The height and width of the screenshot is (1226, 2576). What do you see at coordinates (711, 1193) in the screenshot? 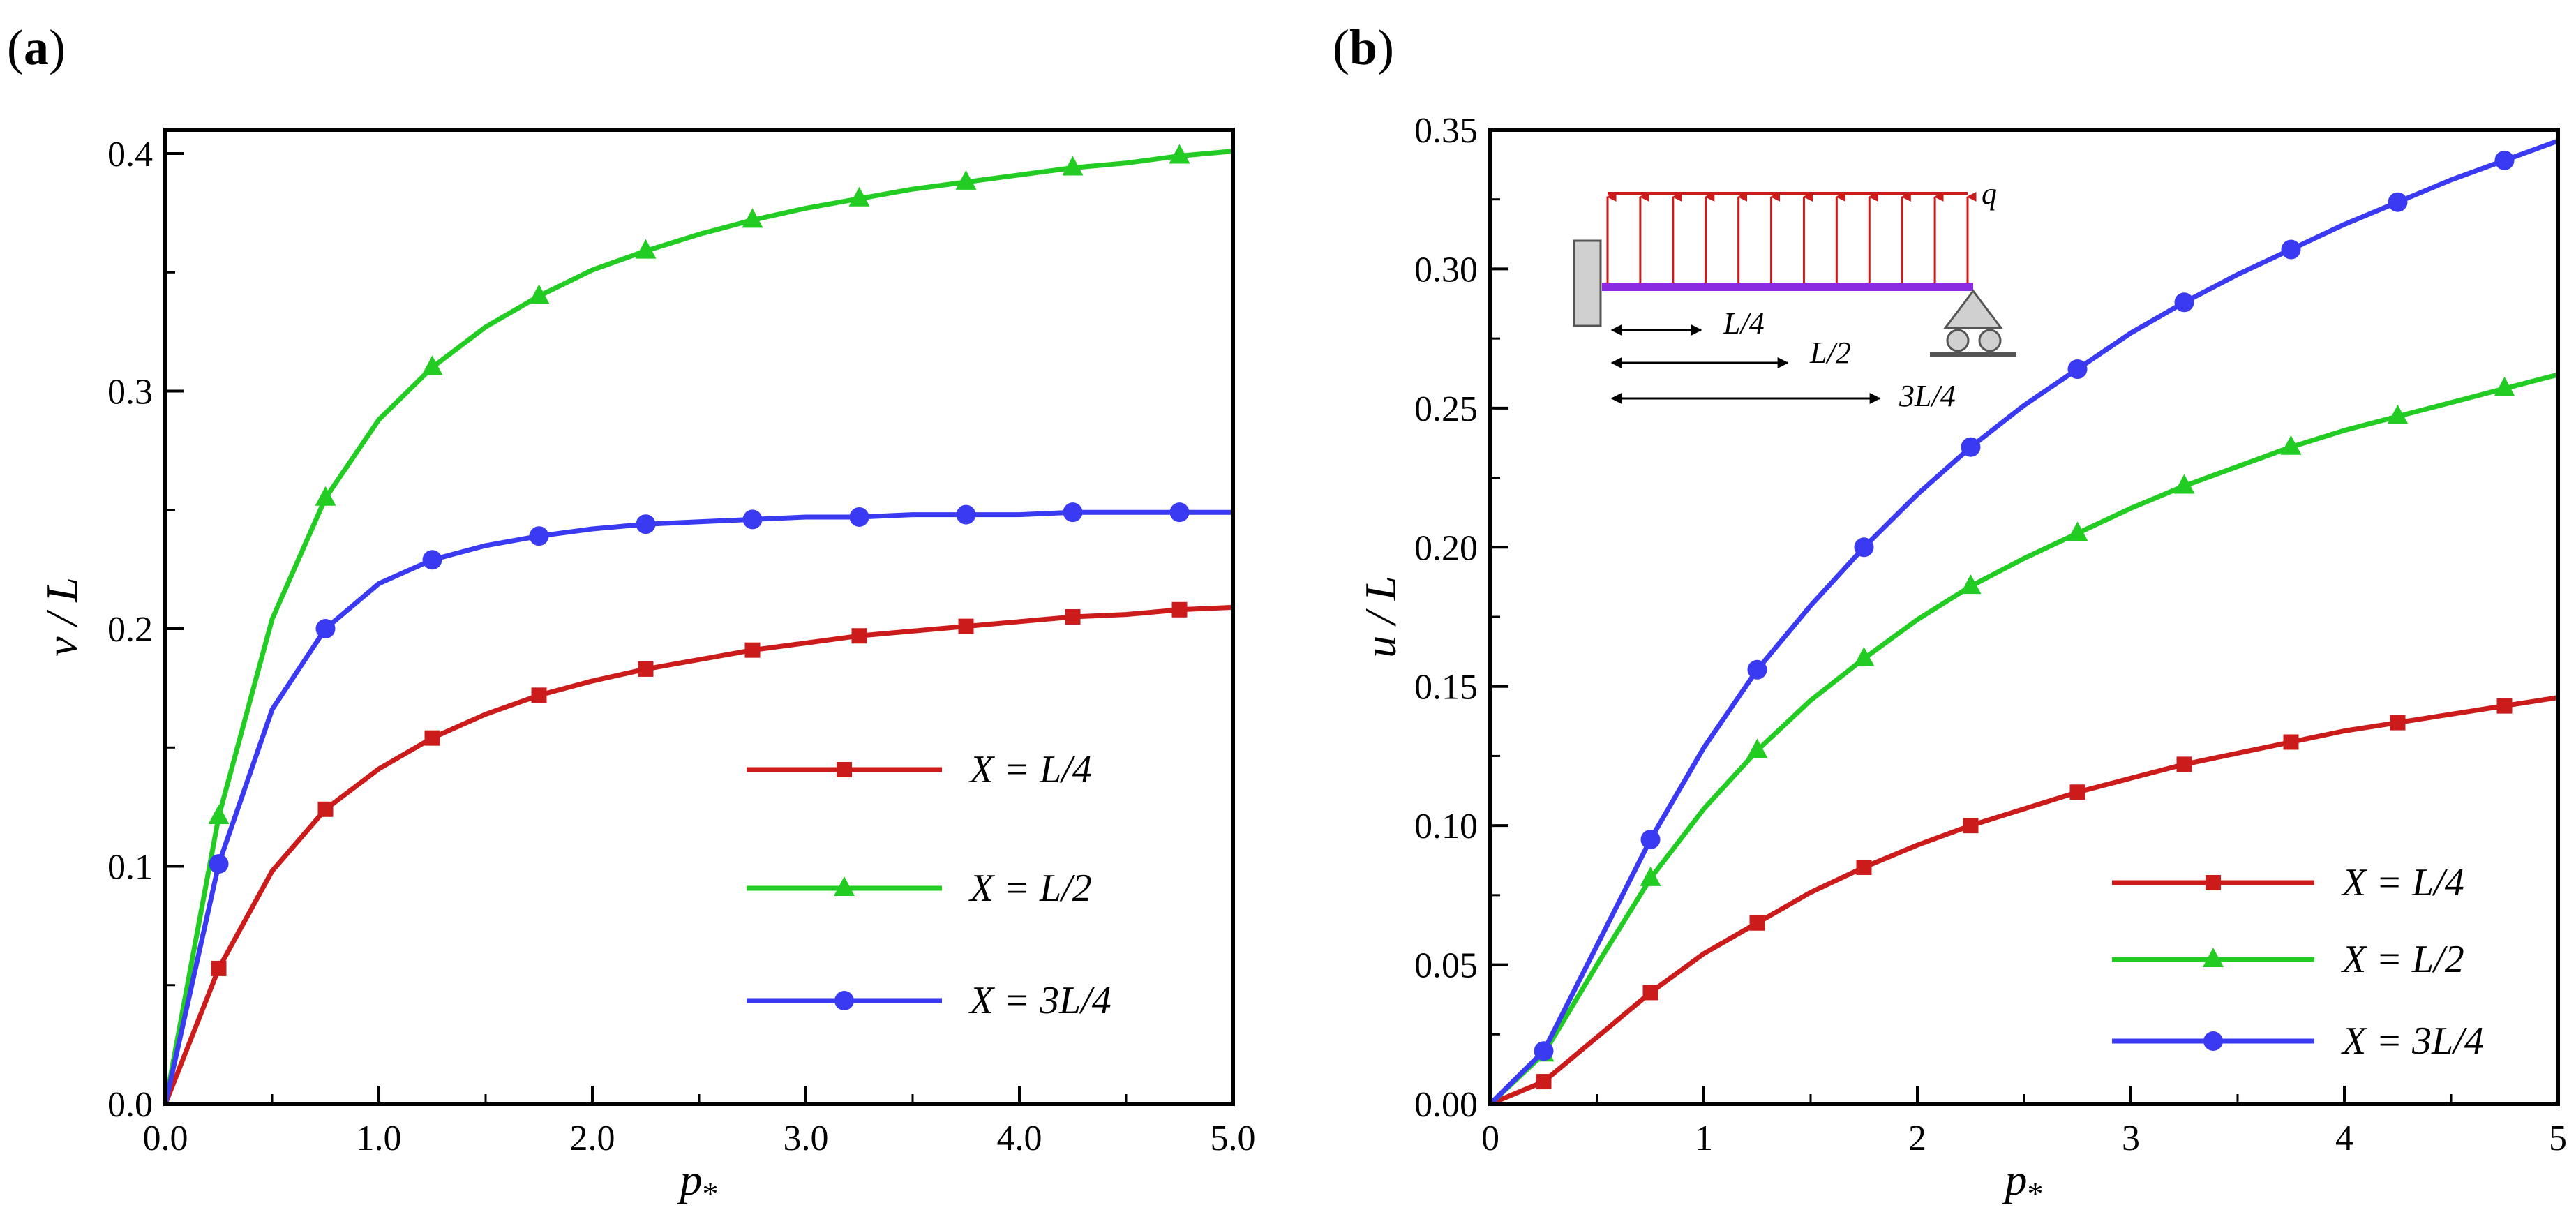
I see `panel-a-x-axis-sub: *` at bounding box center [711, 1193].